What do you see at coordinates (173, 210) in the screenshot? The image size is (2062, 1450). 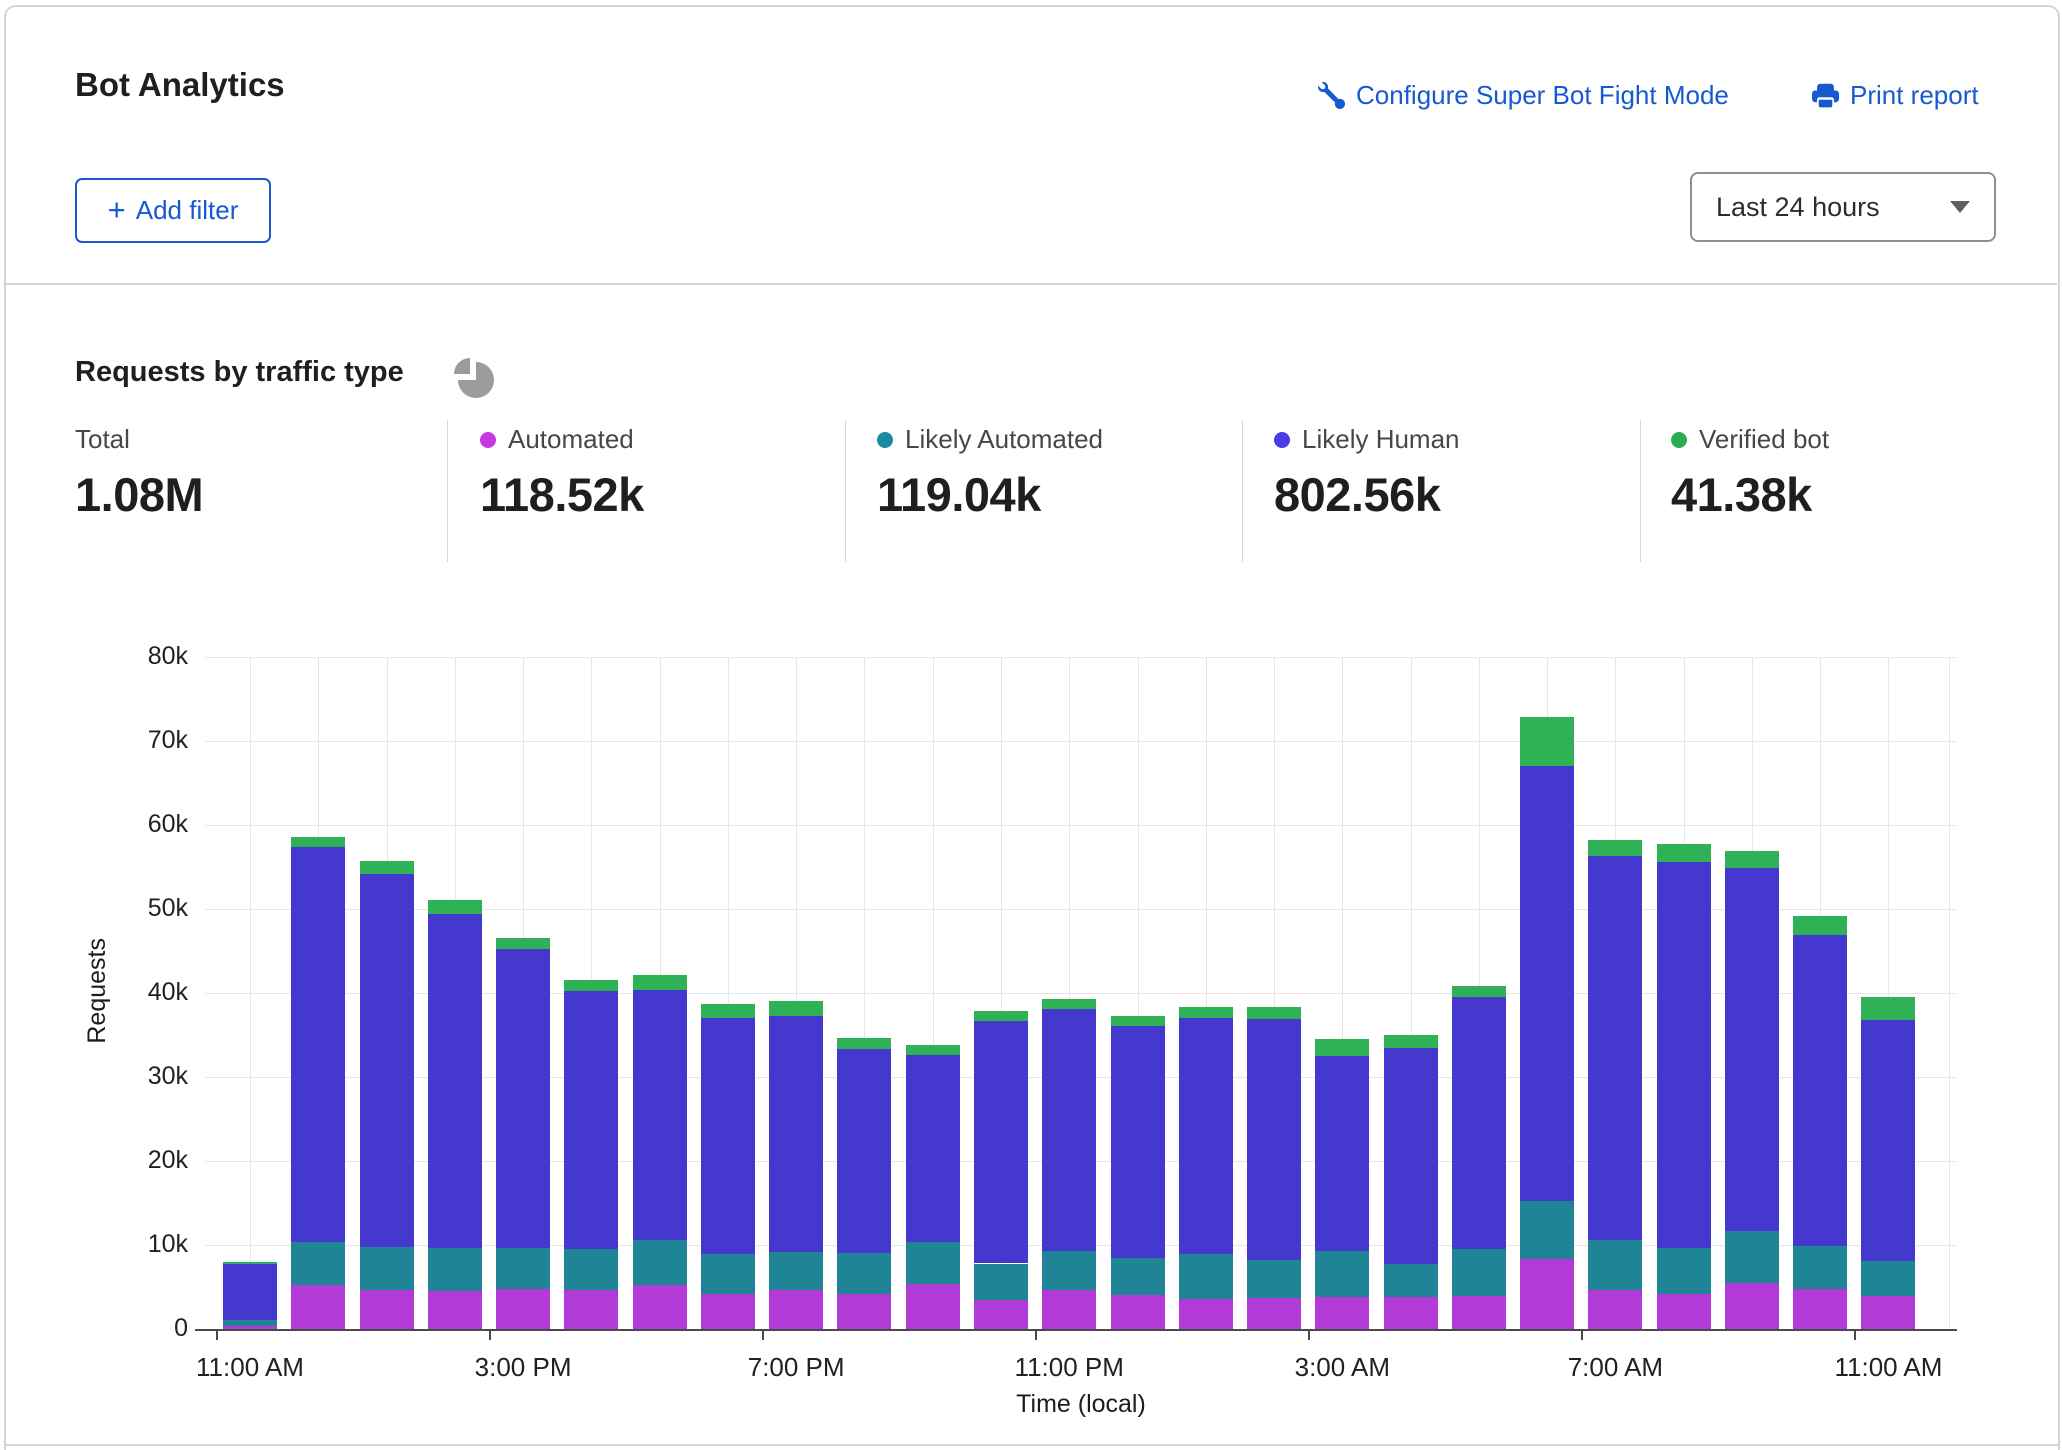 I see `add-filter-button: + Add filter` at bounding box center [173, 210].